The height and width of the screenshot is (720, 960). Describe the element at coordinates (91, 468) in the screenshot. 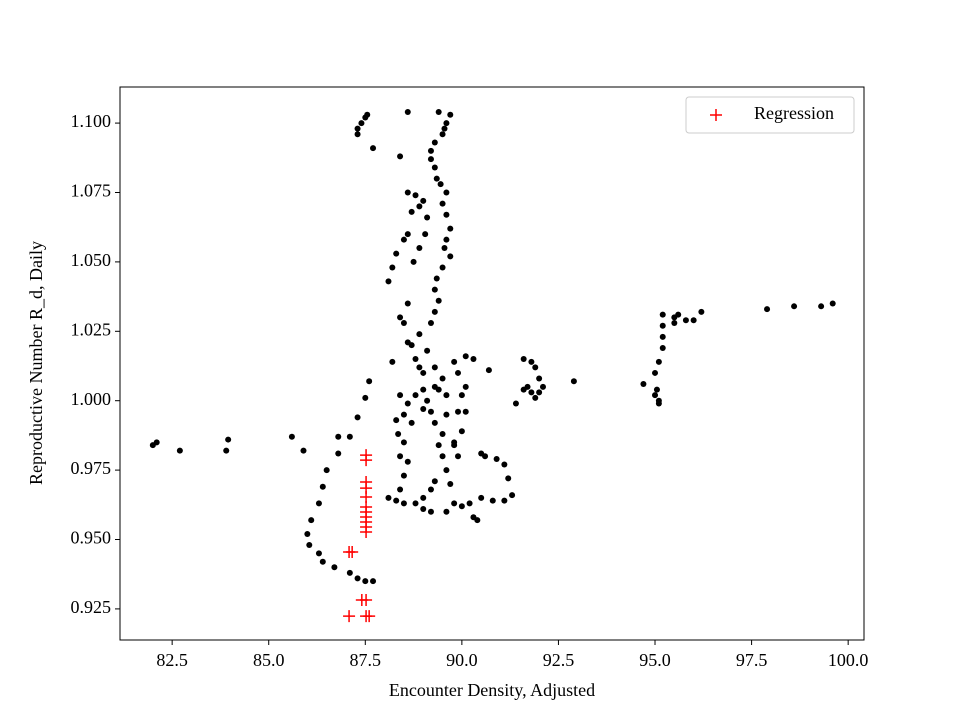

I see `y-tick-label: 0.975` at that location.